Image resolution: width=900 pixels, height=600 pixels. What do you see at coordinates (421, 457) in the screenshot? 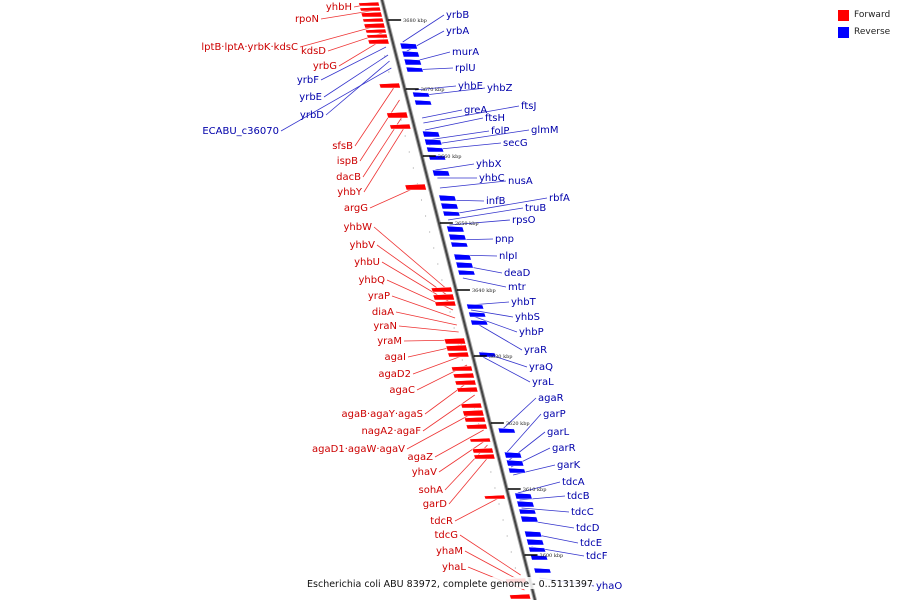
I see `forward-gene-label-24: agaZ` at bounding box center [421, 457].